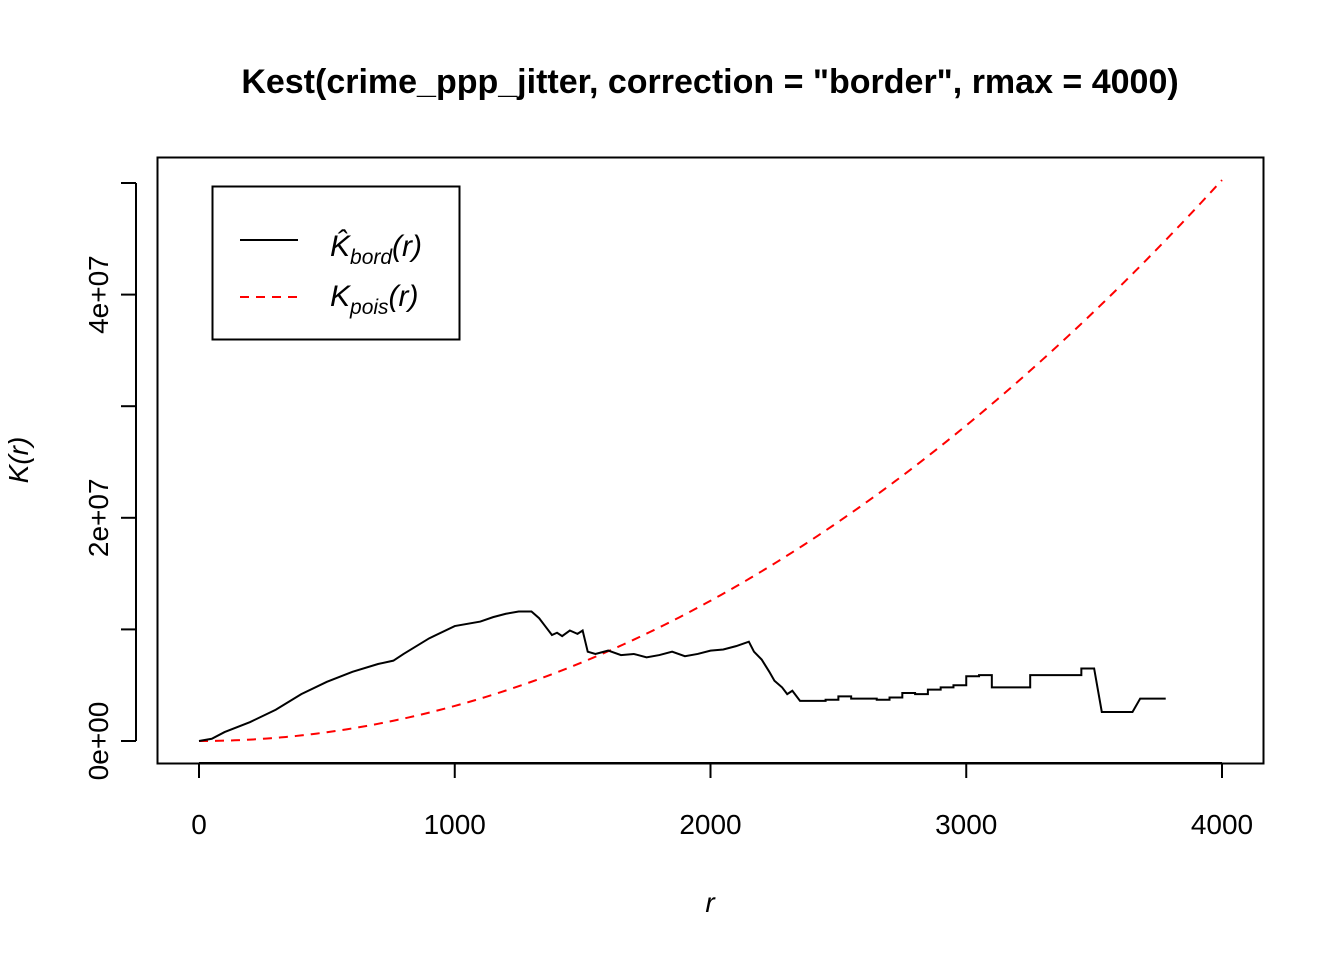  I want to click on x-tick-label: 0, so click(199, 824).